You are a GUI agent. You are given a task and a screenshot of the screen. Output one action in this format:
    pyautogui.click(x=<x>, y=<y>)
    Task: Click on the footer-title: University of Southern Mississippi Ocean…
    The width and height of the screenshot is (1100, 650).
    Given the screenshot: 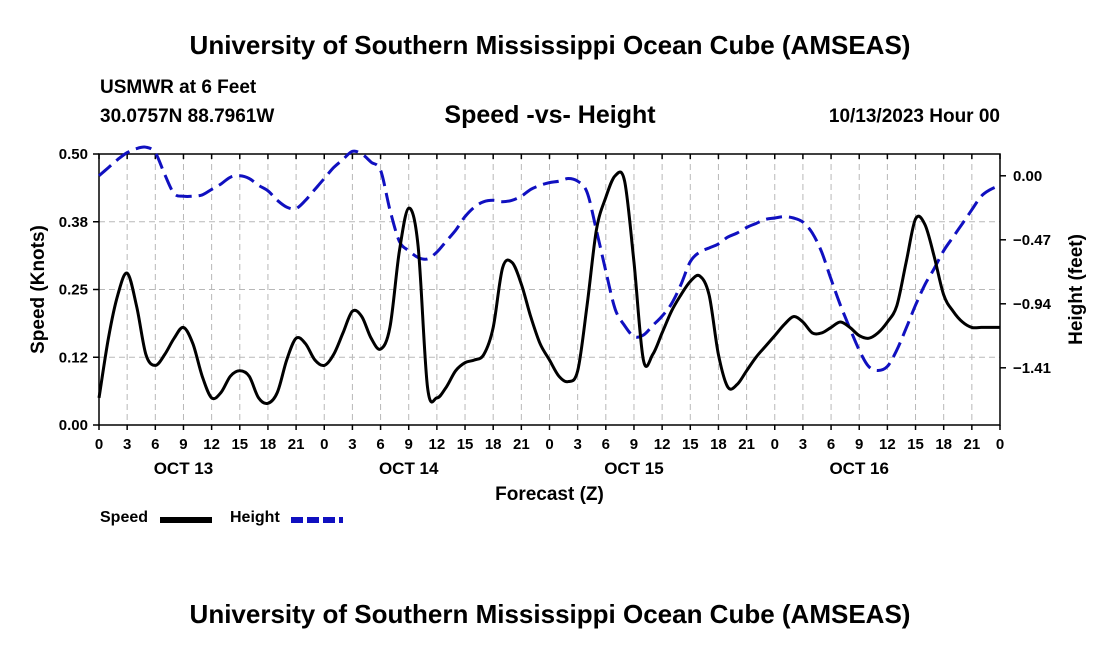 What is the action you would take?
    pyautogui.click(x=550, y=614)
    